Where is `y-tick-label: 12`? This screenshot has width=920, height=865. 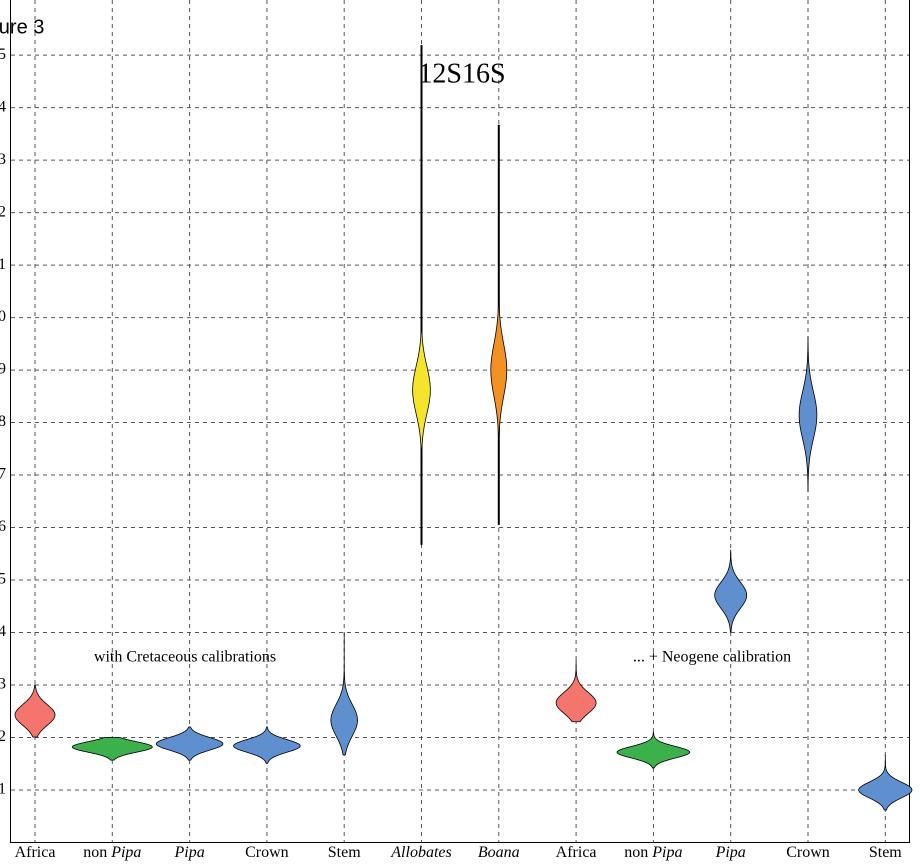 y-tick-label: 12 is located at coordinates (3, 211).